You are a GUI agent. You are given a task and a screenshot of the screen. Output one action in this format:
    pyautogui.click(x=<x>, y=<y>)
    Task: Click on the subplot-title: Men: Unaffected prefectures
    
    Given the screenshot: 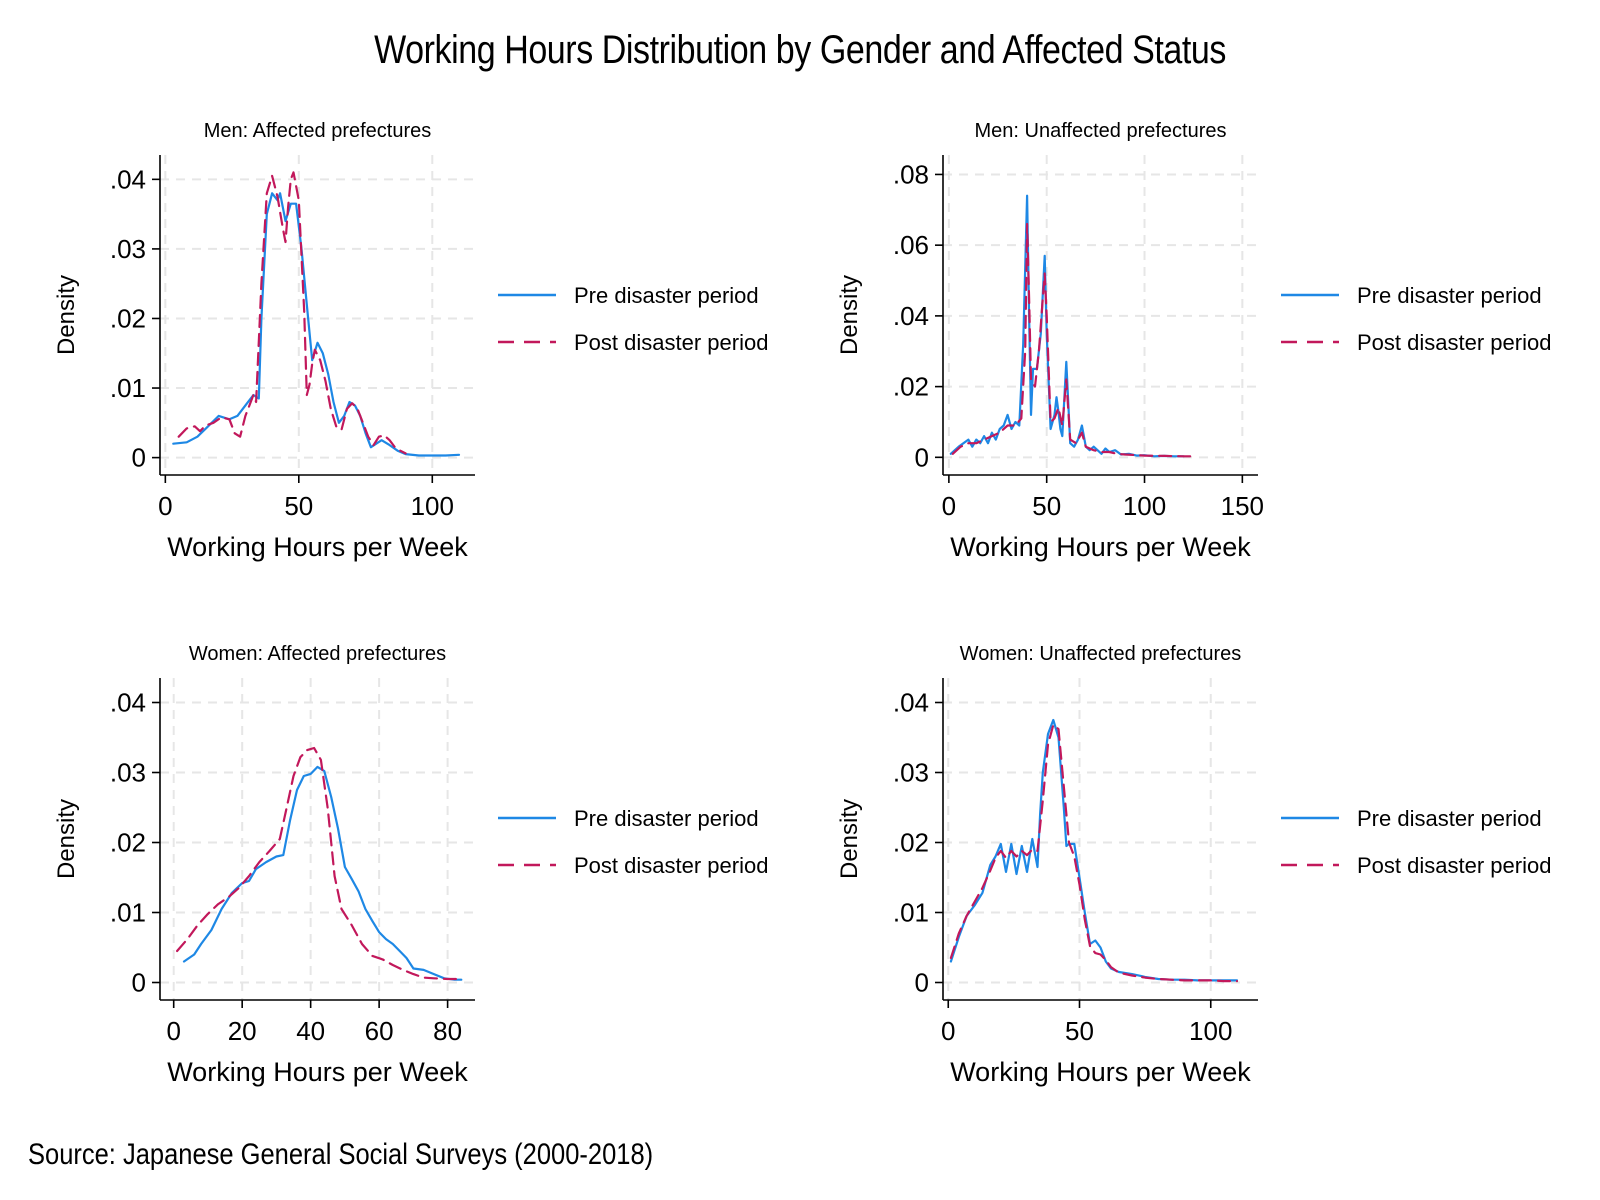 What is the action you would take?
    pyautogui.click(x=1101, y=131)
    